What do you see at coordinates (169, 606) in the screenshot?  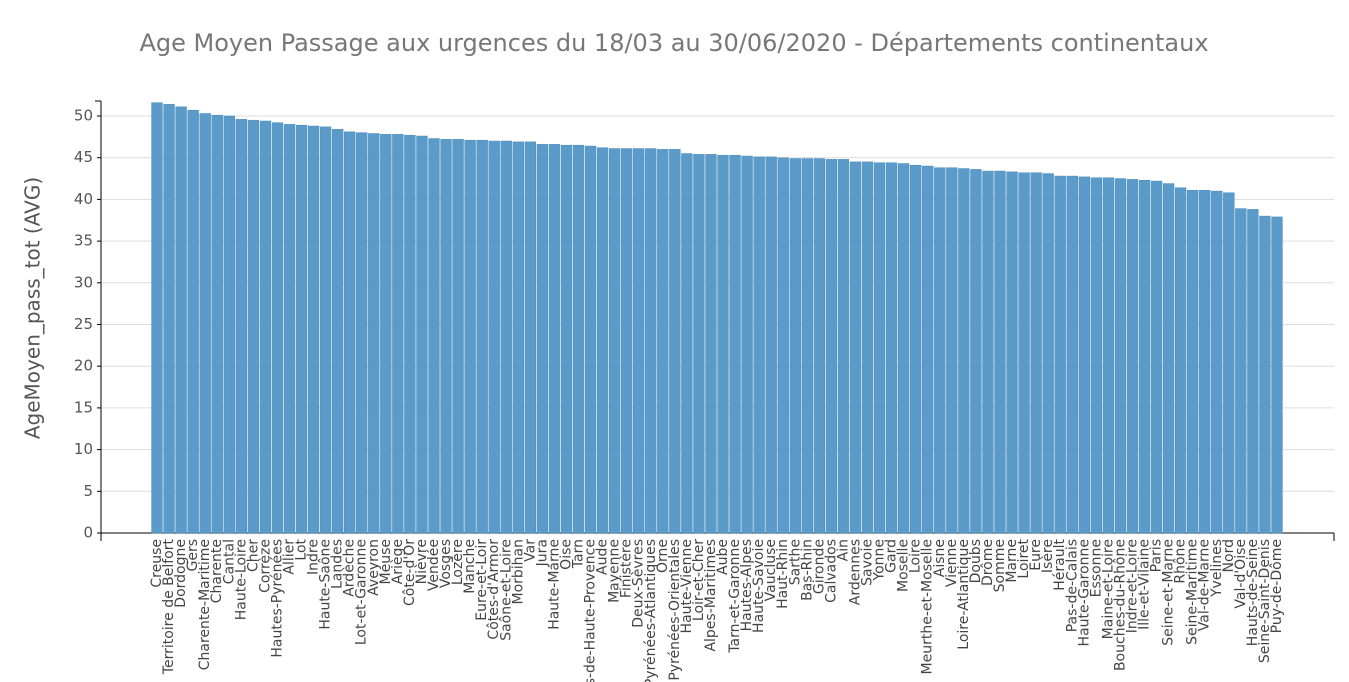 I see `x-tick-label: Territoire de Belfort` at bounding box center [169, 606].